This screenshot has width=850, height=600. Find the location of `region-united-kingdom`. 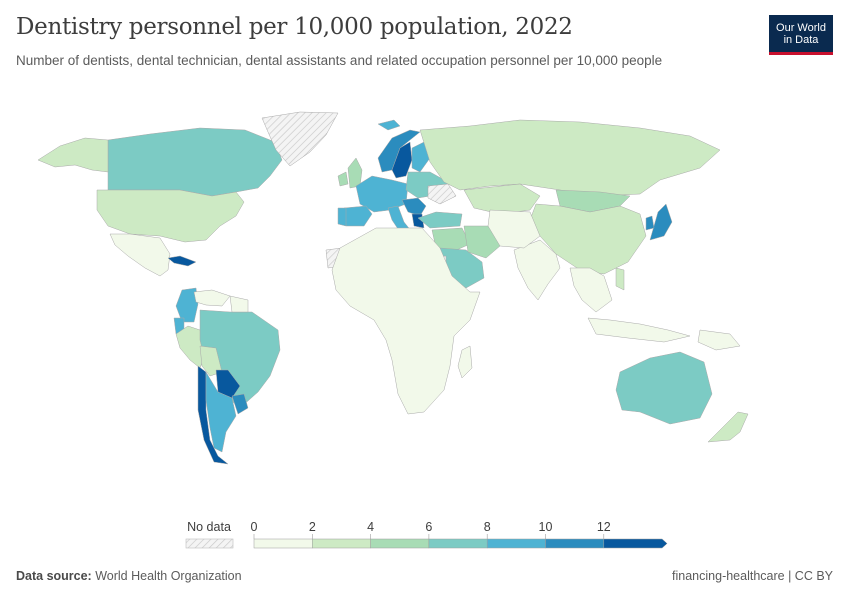

region-united-kingdom is located at coordinates (355, 173).